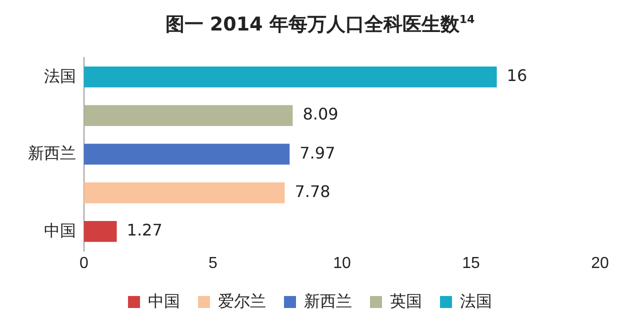  What do you see at coordinates (320, 25) in the screenshot?
I see `chart-title: 图一 2014 年每万人口全科医生数$^{14}$` at bounding box center [320, 25].